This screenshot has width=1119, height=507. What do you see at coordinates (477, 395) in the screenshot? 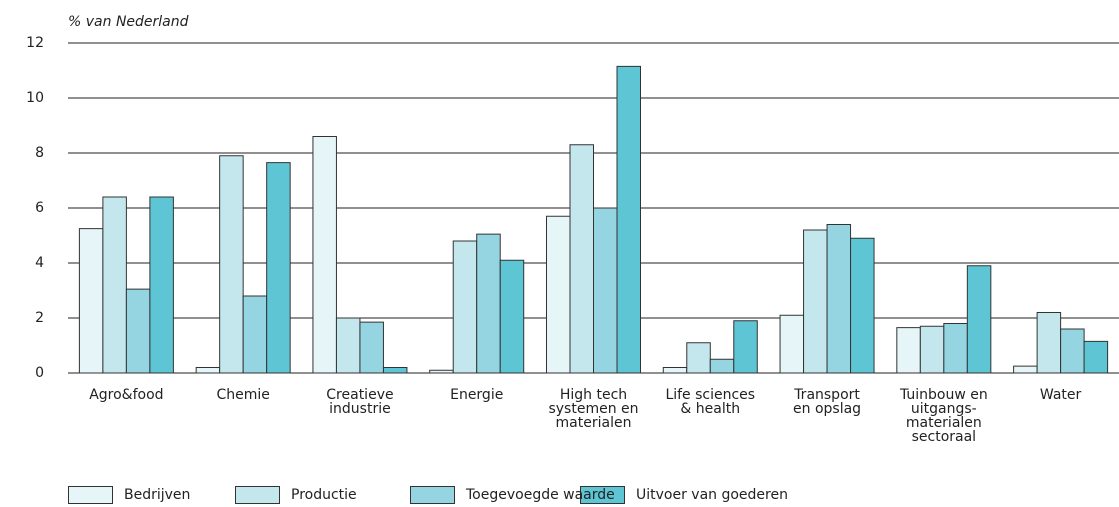
I see `x-tick-label: Energie` at bounding box center [477, 395].